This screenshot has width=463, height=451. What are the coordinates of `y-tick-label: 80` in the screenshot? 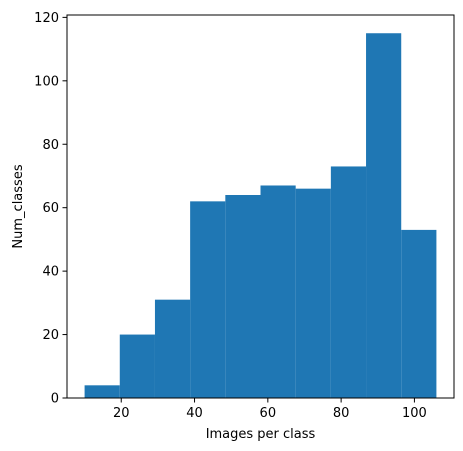 It's located at (50, 145).